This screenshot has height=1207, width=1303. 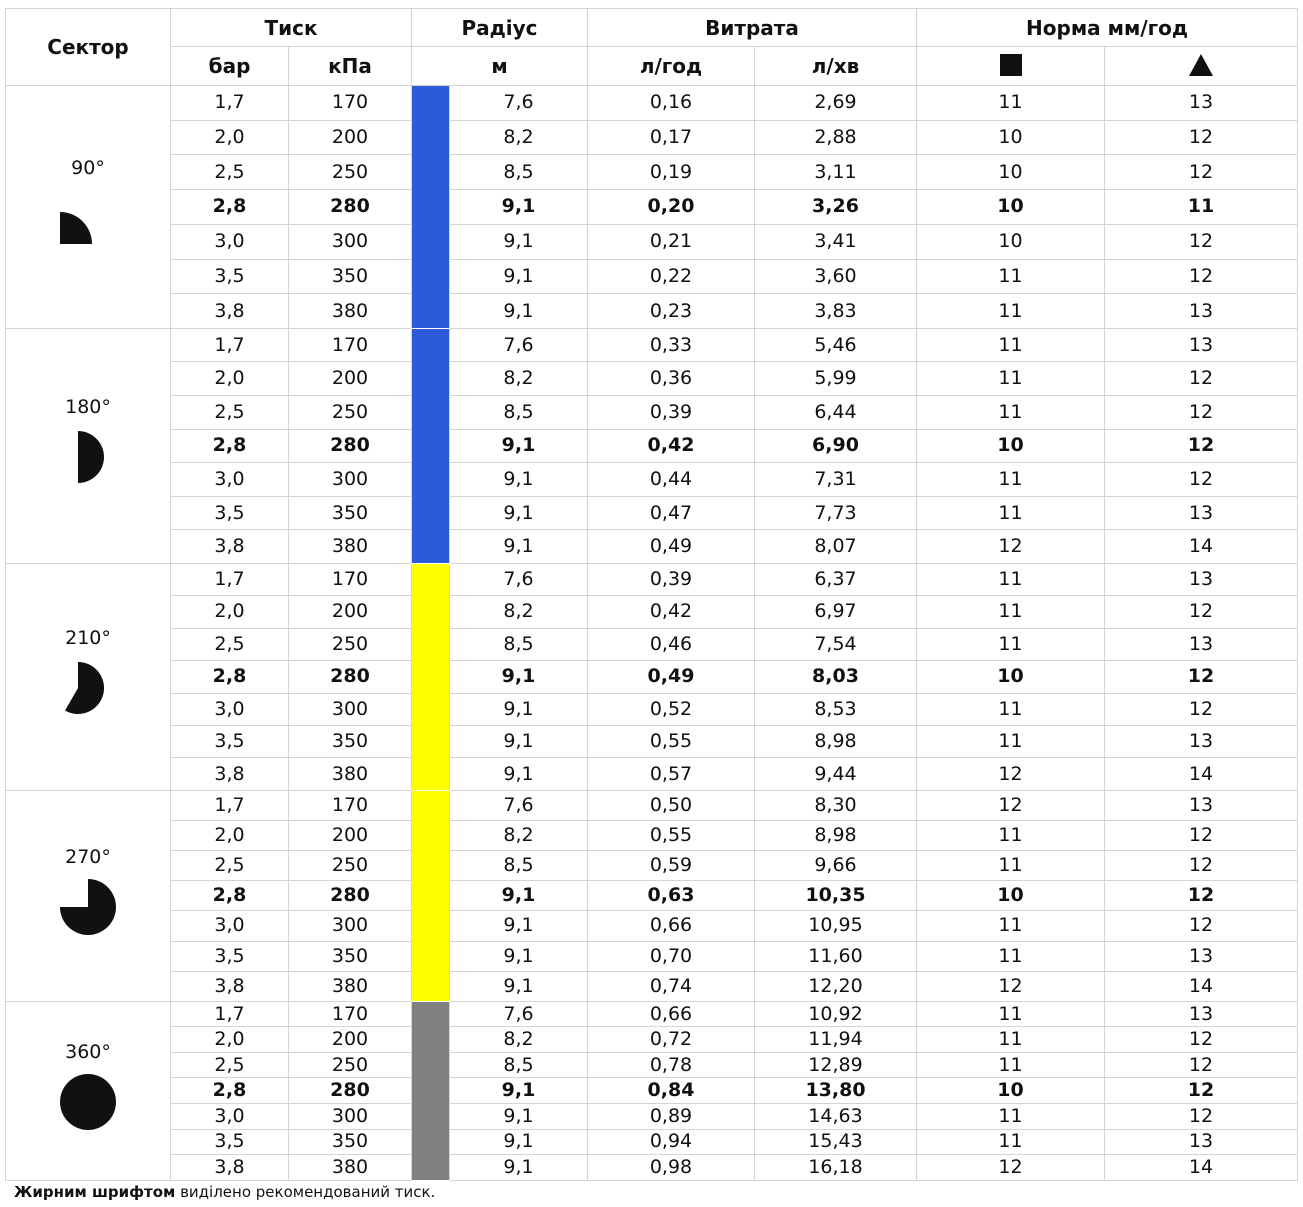 What do you see at coordinates (671, 805) in the screenshot?
I see `flow-lph: 0,50` at bounding box center [671, 805].